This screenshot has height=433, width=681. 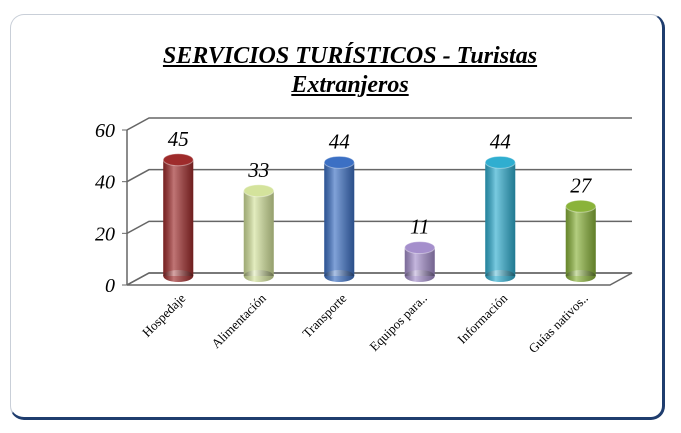 I want to click on value-label: 33, so click(x=258, y=170).